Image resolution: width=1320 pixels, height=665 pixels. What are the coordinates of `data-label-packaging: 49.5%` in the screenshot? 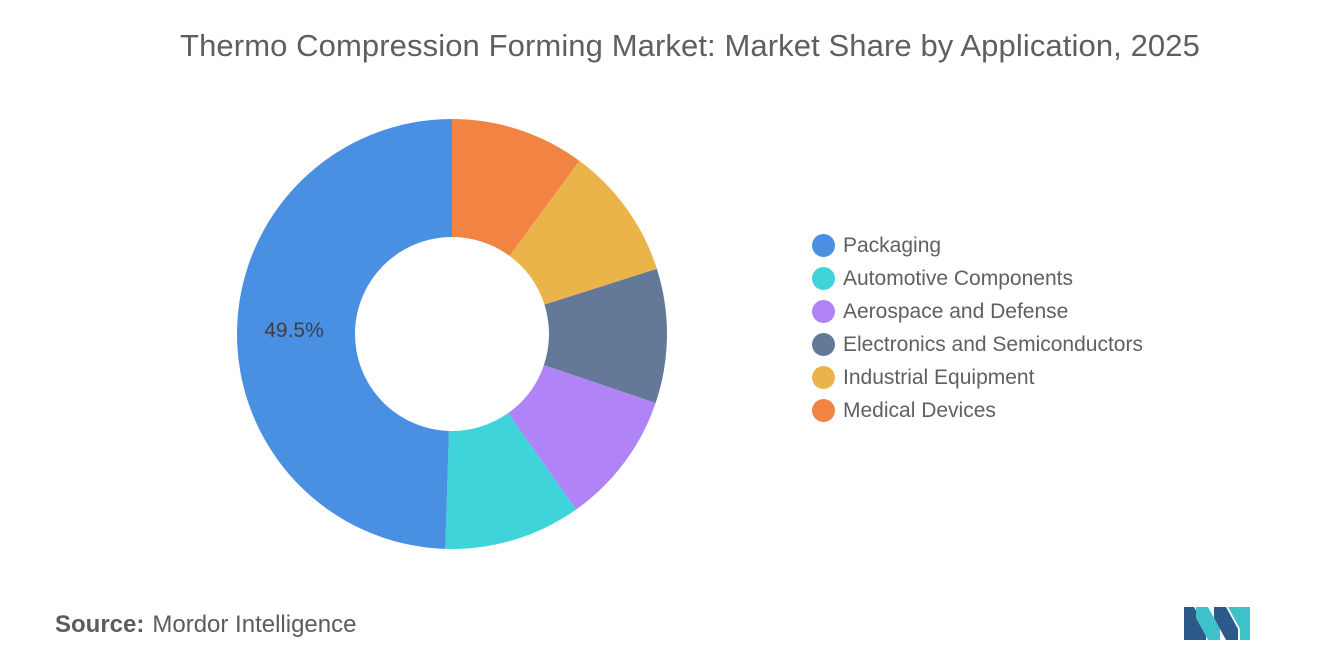 It's located at (294, 330).